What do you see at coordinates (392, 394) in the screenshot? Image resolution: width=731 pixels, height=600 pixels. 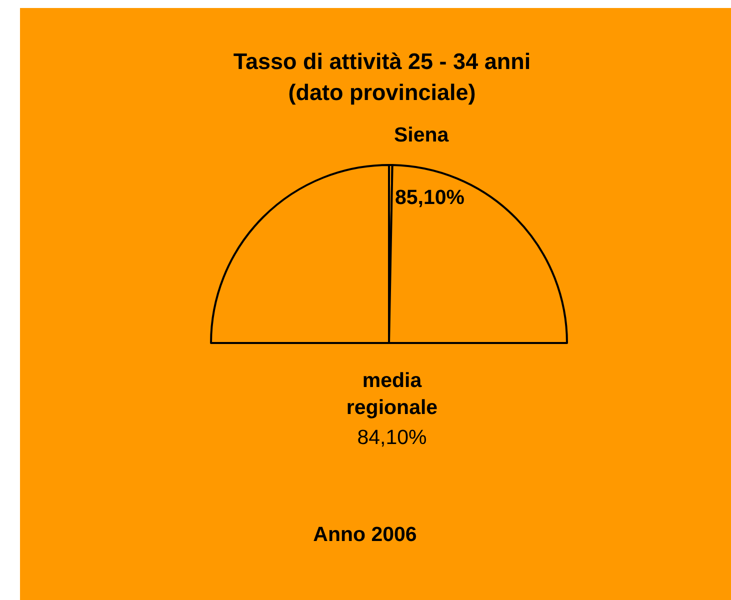 I see `text: media regionale` at bounding box center [392, 394].